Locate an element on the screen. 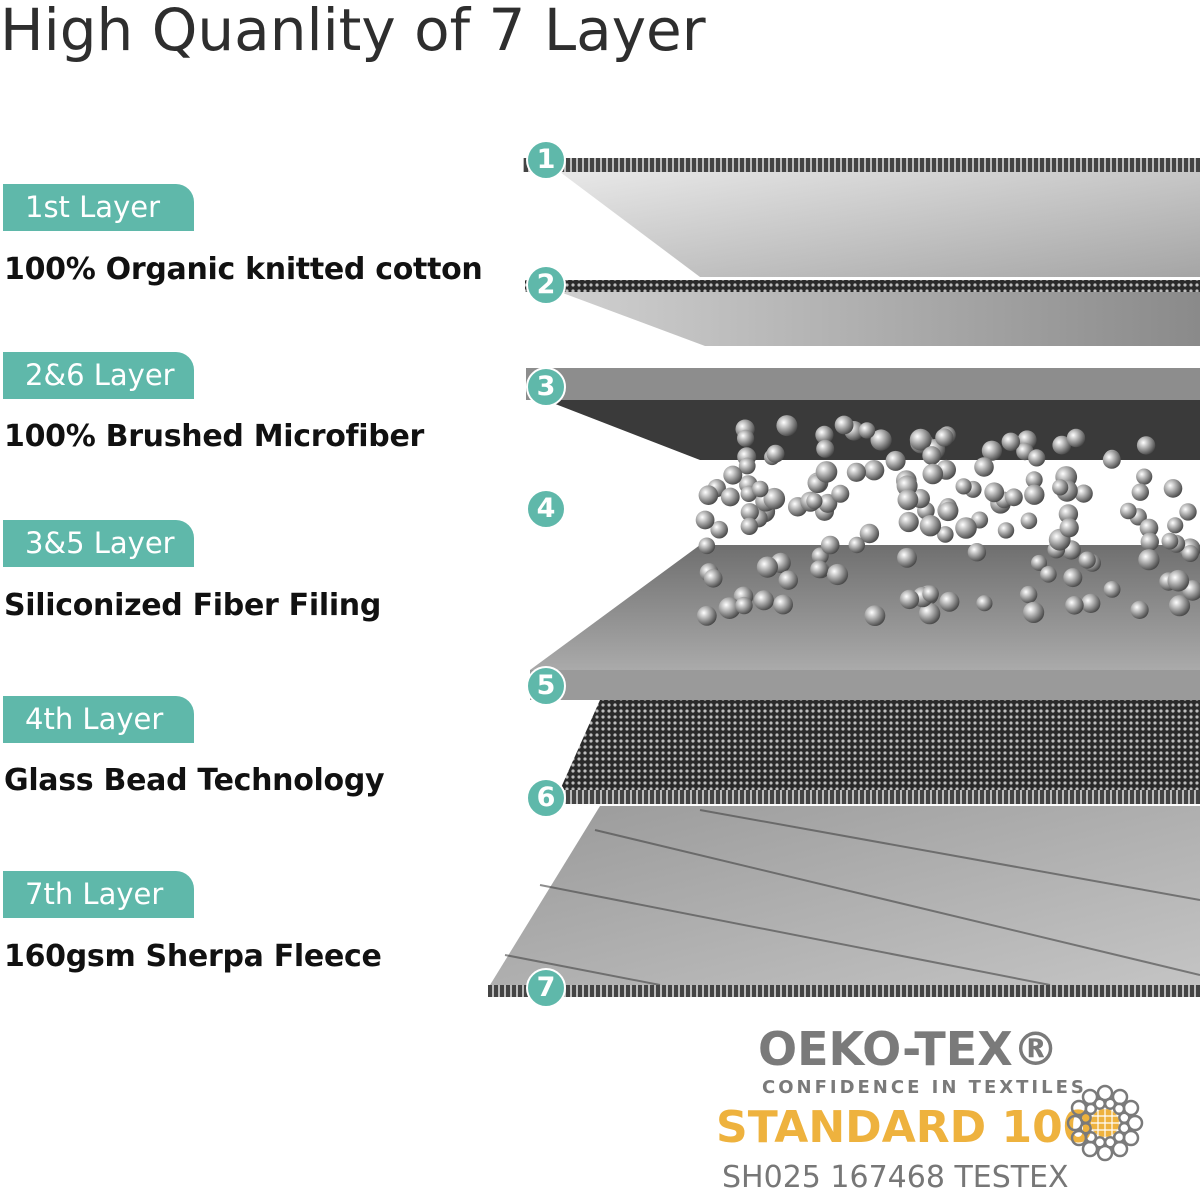  layer-number-2: 2 is located at coordinates (546, 285).